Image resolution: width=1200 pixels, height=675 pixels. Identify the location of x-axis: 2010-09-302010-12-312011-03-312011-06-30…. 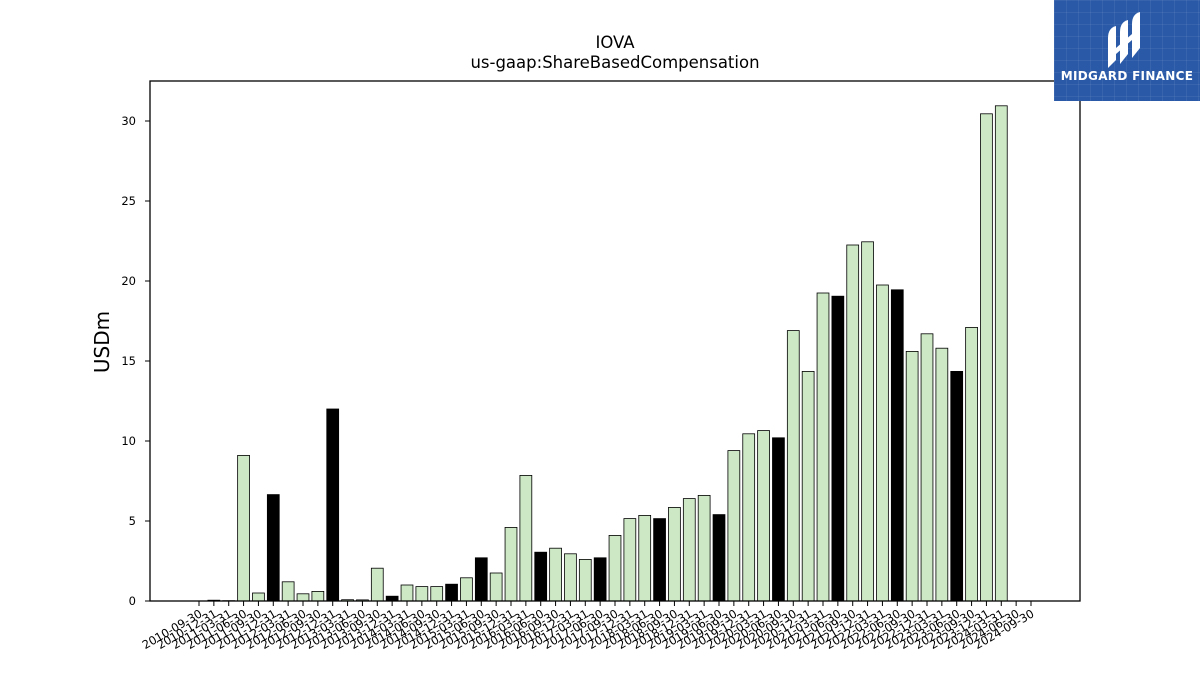
(588, 626).